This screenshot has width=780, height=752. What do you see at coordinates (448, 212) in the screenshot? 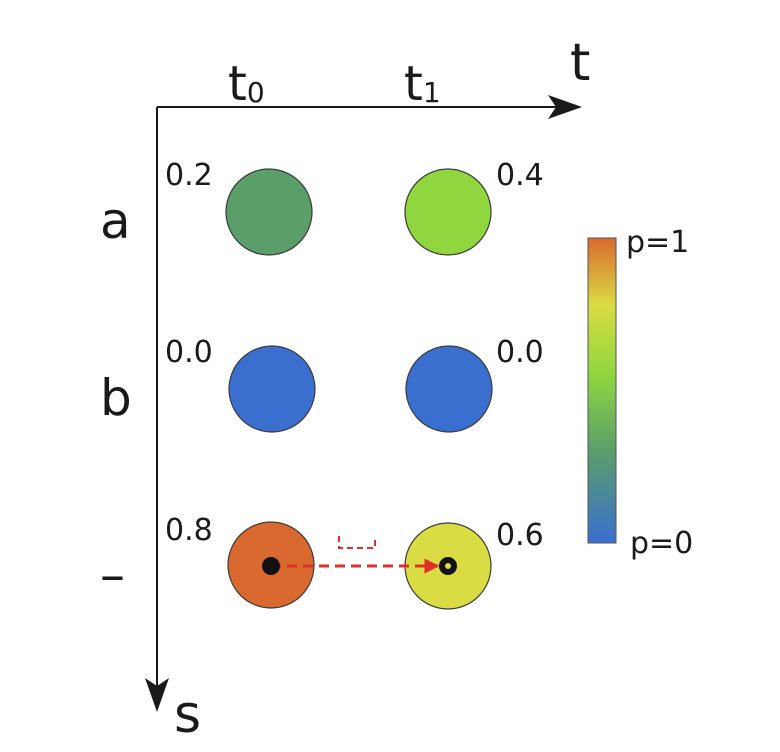
I see `node-a-t1` at bounding box center [448, 212].